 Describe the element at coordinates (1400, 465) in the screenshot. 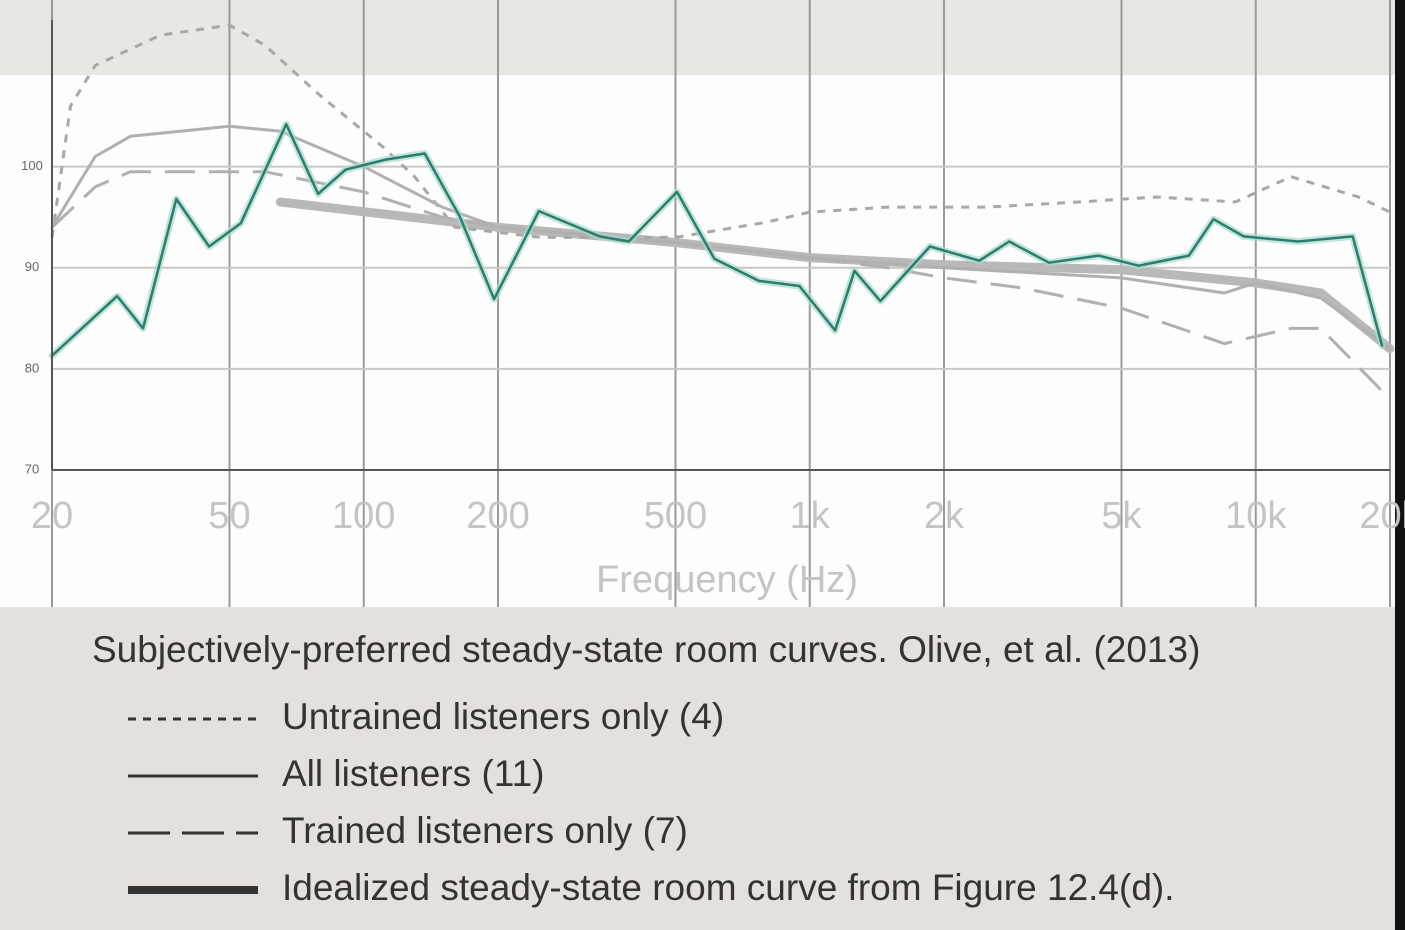

I see `edge-bar` at that location.